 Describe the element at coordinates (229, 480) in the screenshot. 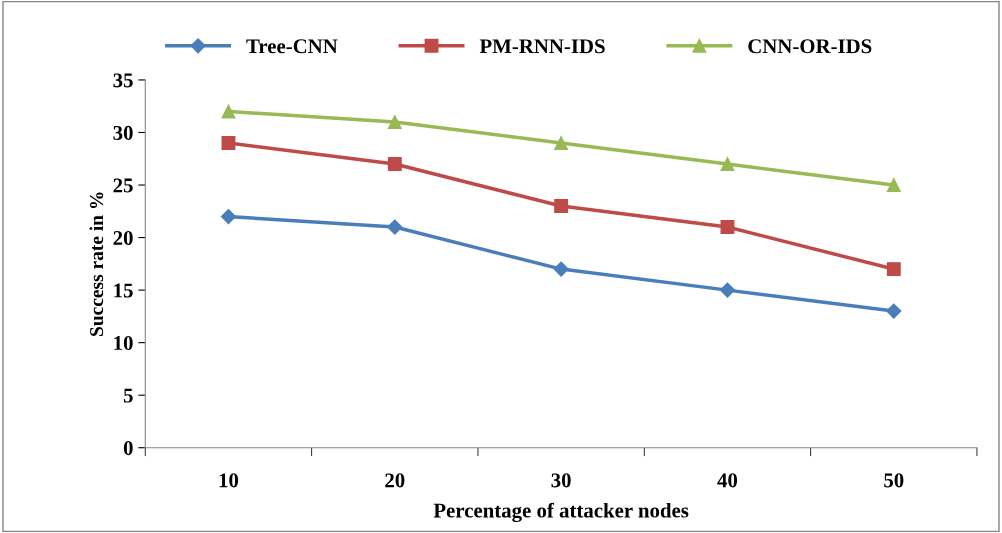

I see `x-tick-label: 10` at that location.